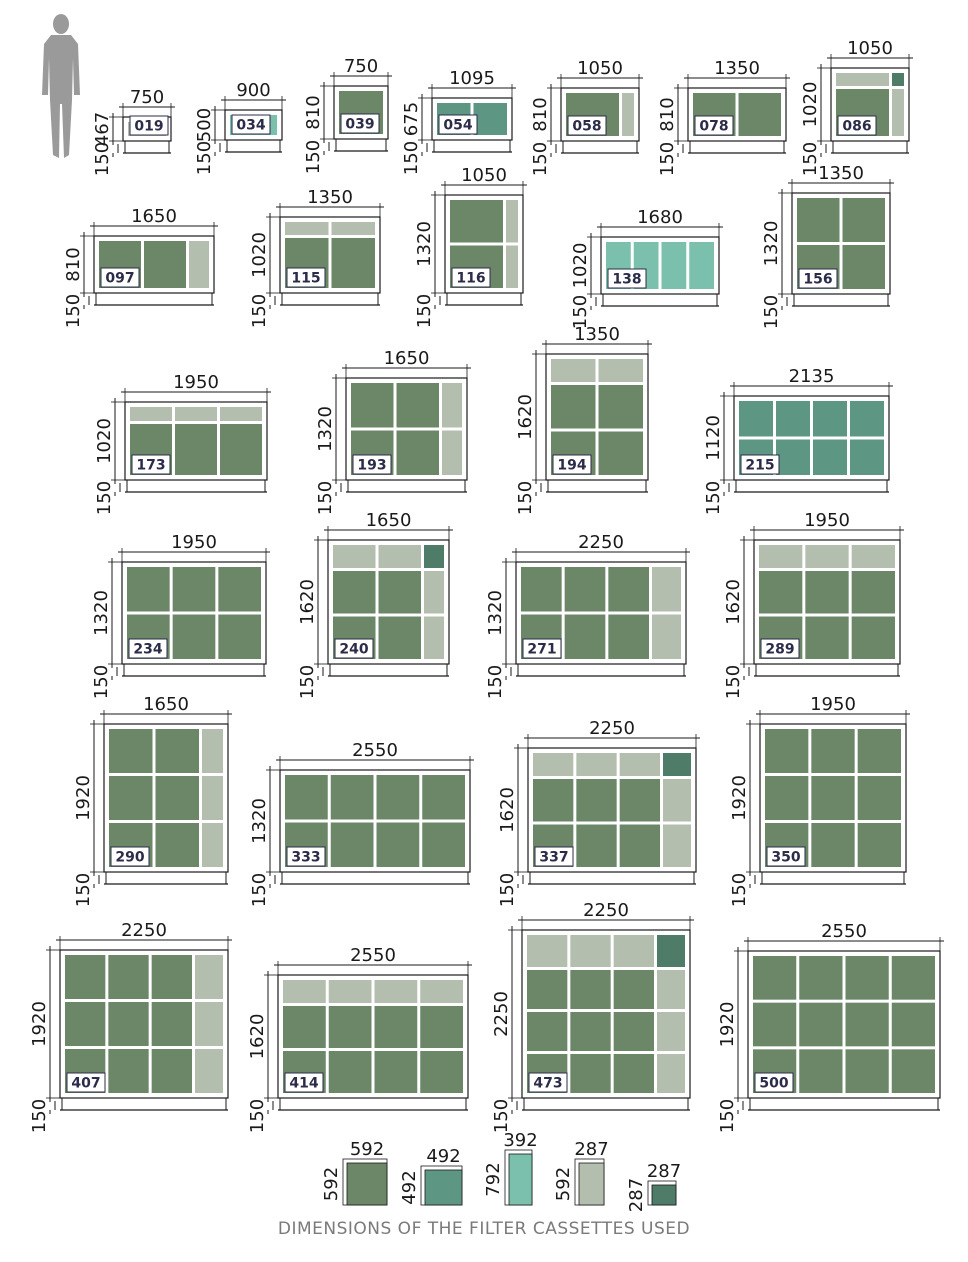 Image resolution: width=968 pixels, height=1262 pixels. What do you see at coordinates (411, 119) in the screenshot?
I see `unit-height: 675` at bounding box center [411, 119].